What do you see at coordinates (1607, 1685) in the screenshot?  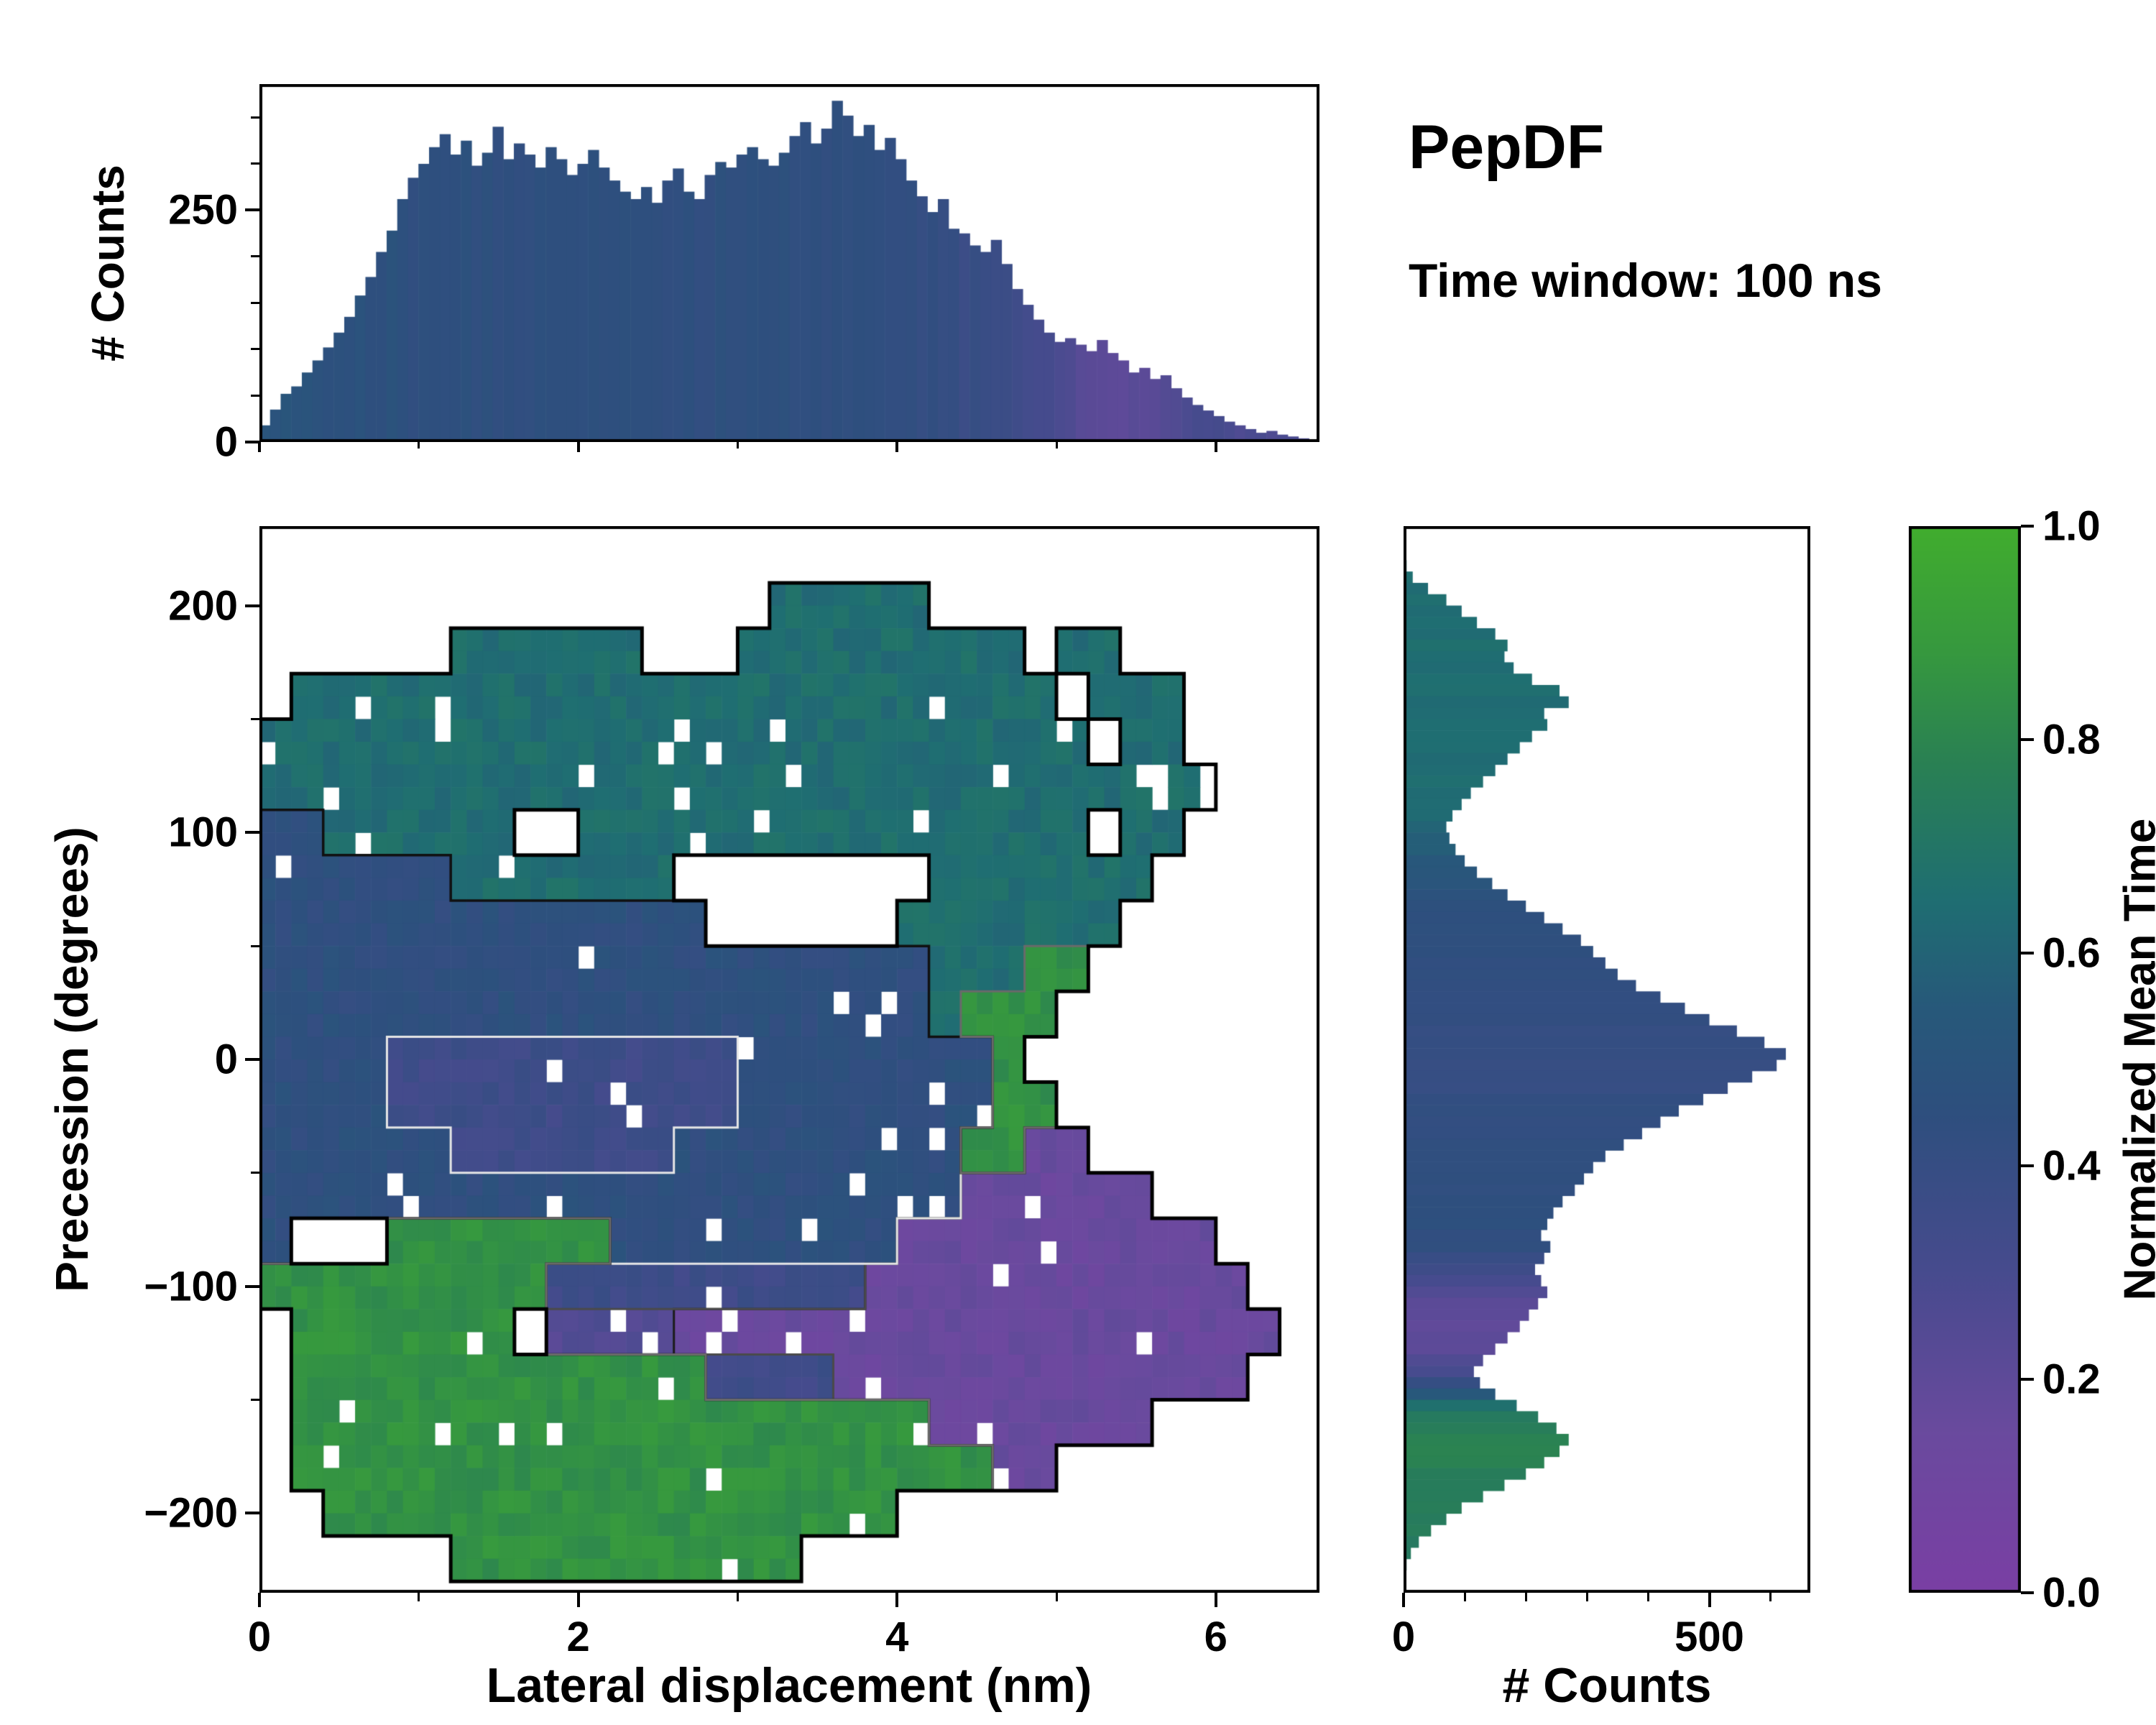 I see `right-hist-x-axis-label: # Counts` at bounding box center [1607, 1685].